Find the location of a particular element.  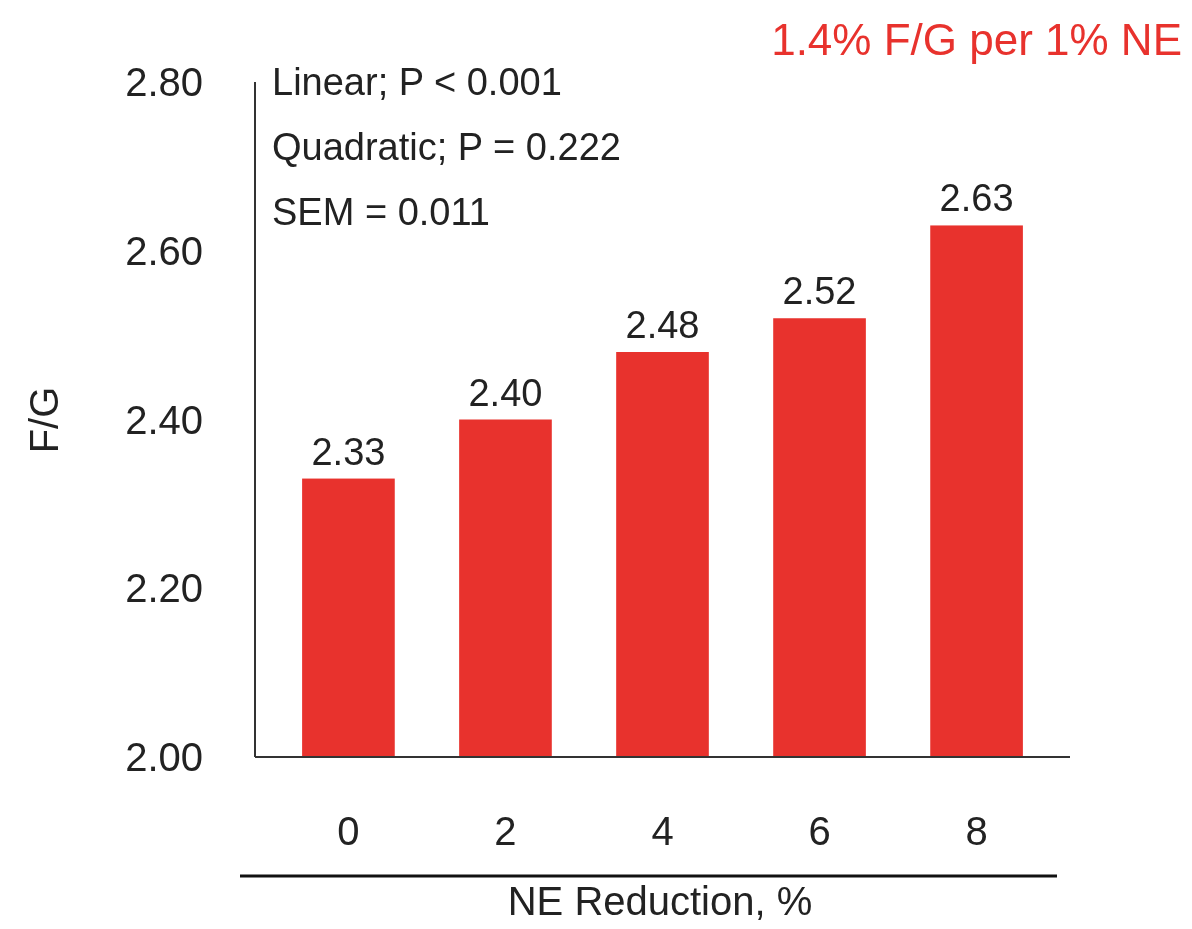

x-axis-title: NE Reduction, % is located at coordinates (660, 901).